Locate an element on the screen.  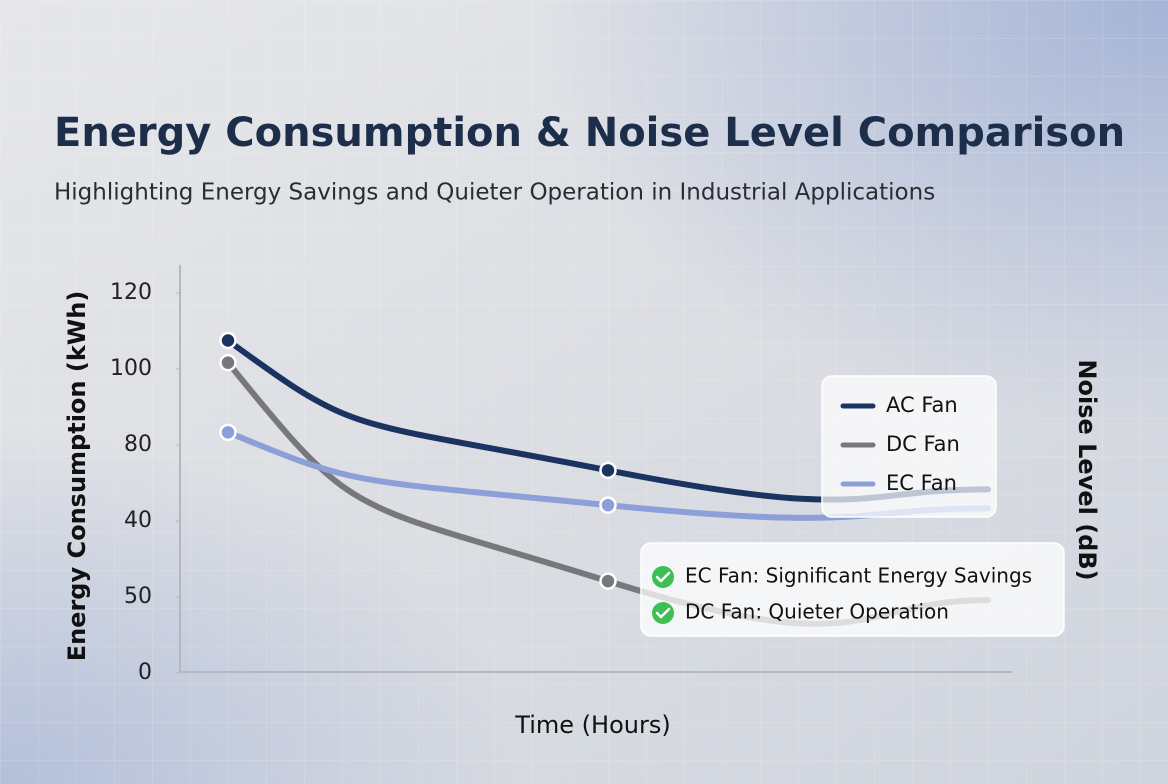
annotation-box is located at coordinates (852, 589).